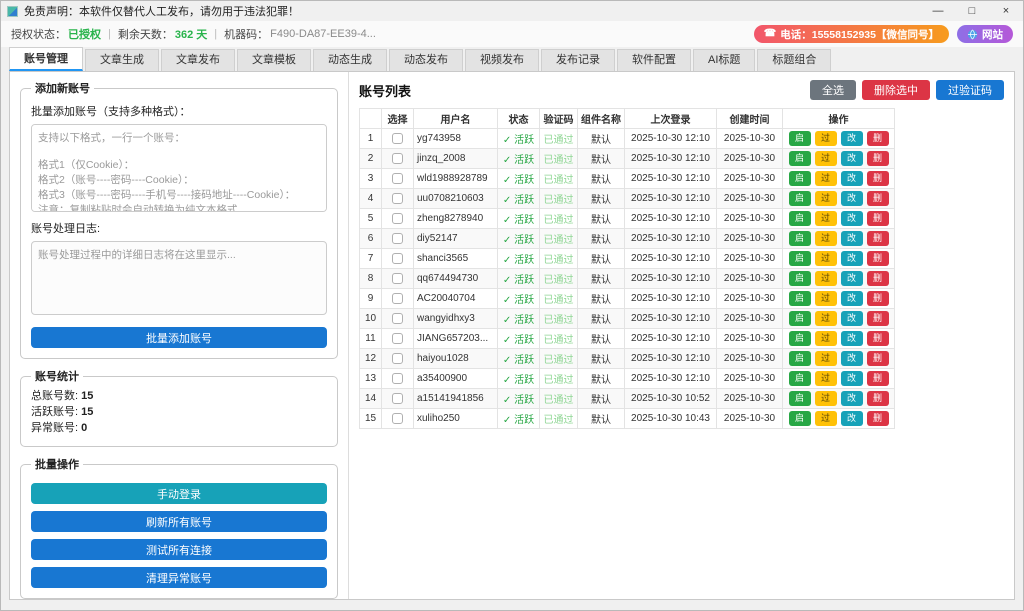 This screenshot has width=1024, height=611. Describe the element at coordinates (654, 60) in the screenshot. I see `tab-software-config: 软件配置` at that location.